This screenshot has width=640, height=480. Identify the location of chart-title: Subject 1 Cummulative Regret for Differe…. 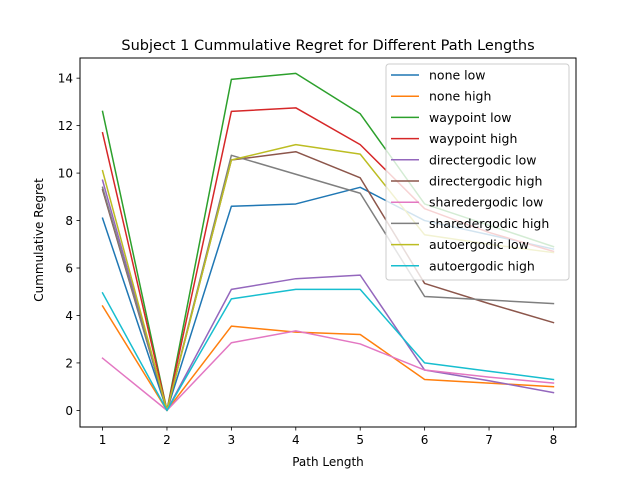
(327, 46).